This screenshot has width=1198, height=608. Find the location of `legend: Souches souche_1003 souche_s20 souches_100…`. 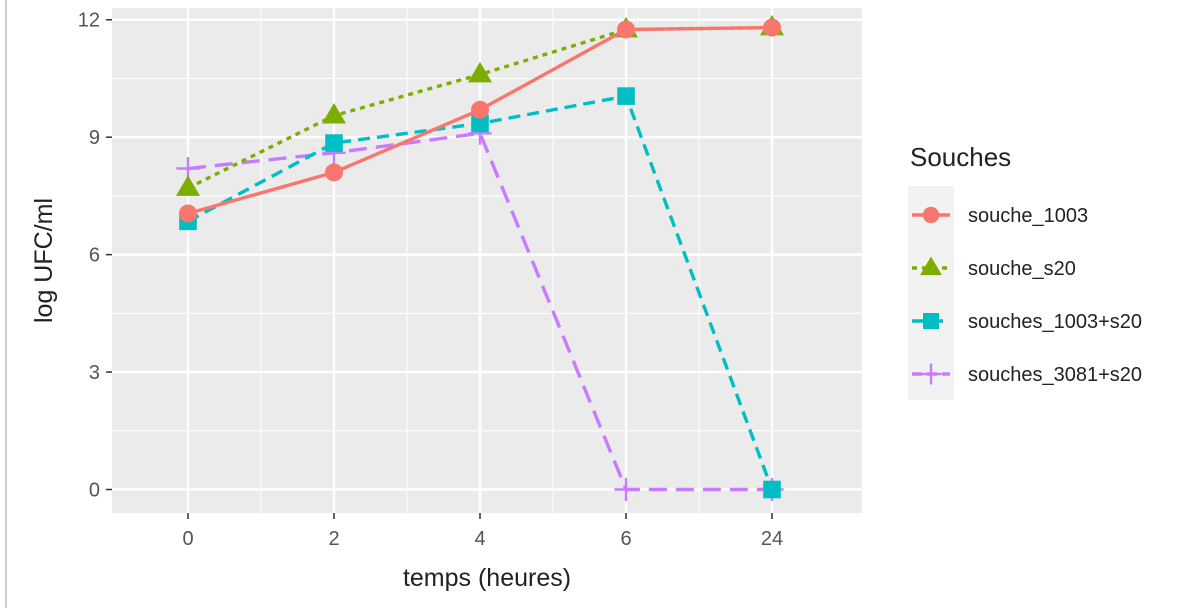

legend: Souches souche_1003 souche_s20 souches_100… is located at coordinates (1025, 271).